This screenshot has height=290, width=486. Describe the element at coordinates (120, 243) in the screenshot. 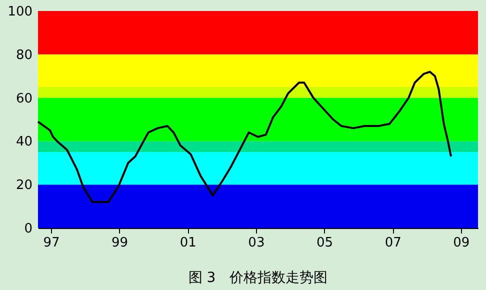

I see `x-tick-label: 99` at that location.